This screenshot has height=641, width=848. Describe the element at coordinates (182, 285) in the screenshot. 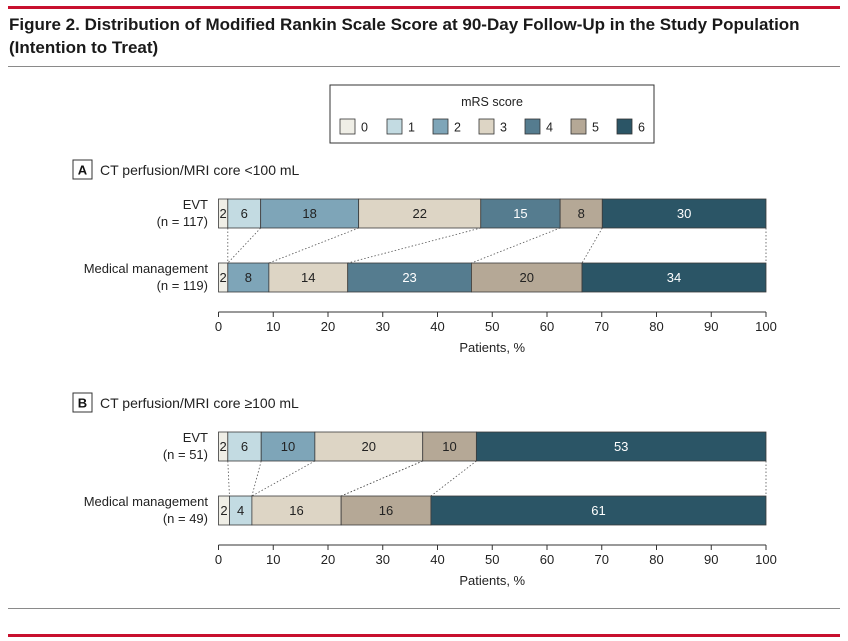

I see `row-n-label: (n = 119)` at that location.